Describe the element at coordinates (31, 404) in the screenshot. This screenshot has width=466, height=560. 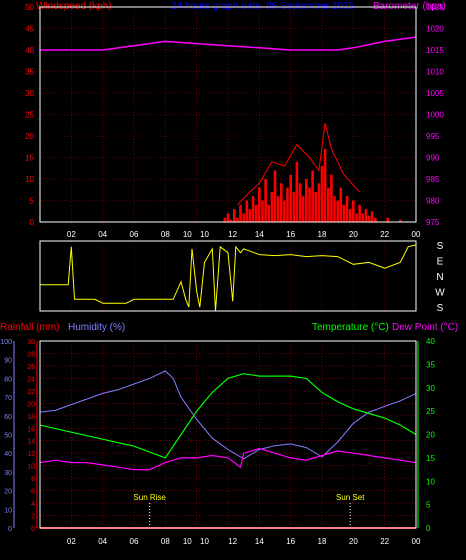
I see `rainfall-tick: 20` at that location.